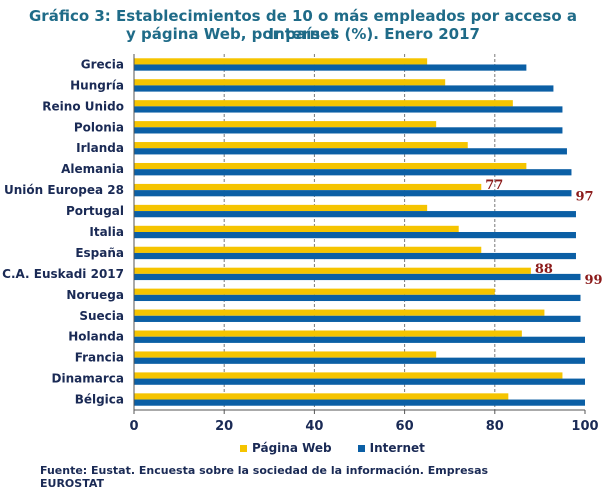 The width and height of the screenshot is (606, 494). What do you see at coordinates (348, 130) in the screenshot?
I see `bar-internet-polonia` at bounding box center [348, 130].